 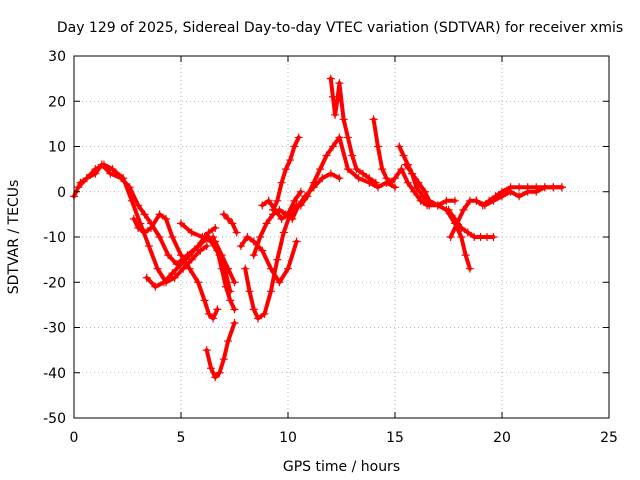 I want to click on x-tick-label: 20, so click(x=502, y=438).